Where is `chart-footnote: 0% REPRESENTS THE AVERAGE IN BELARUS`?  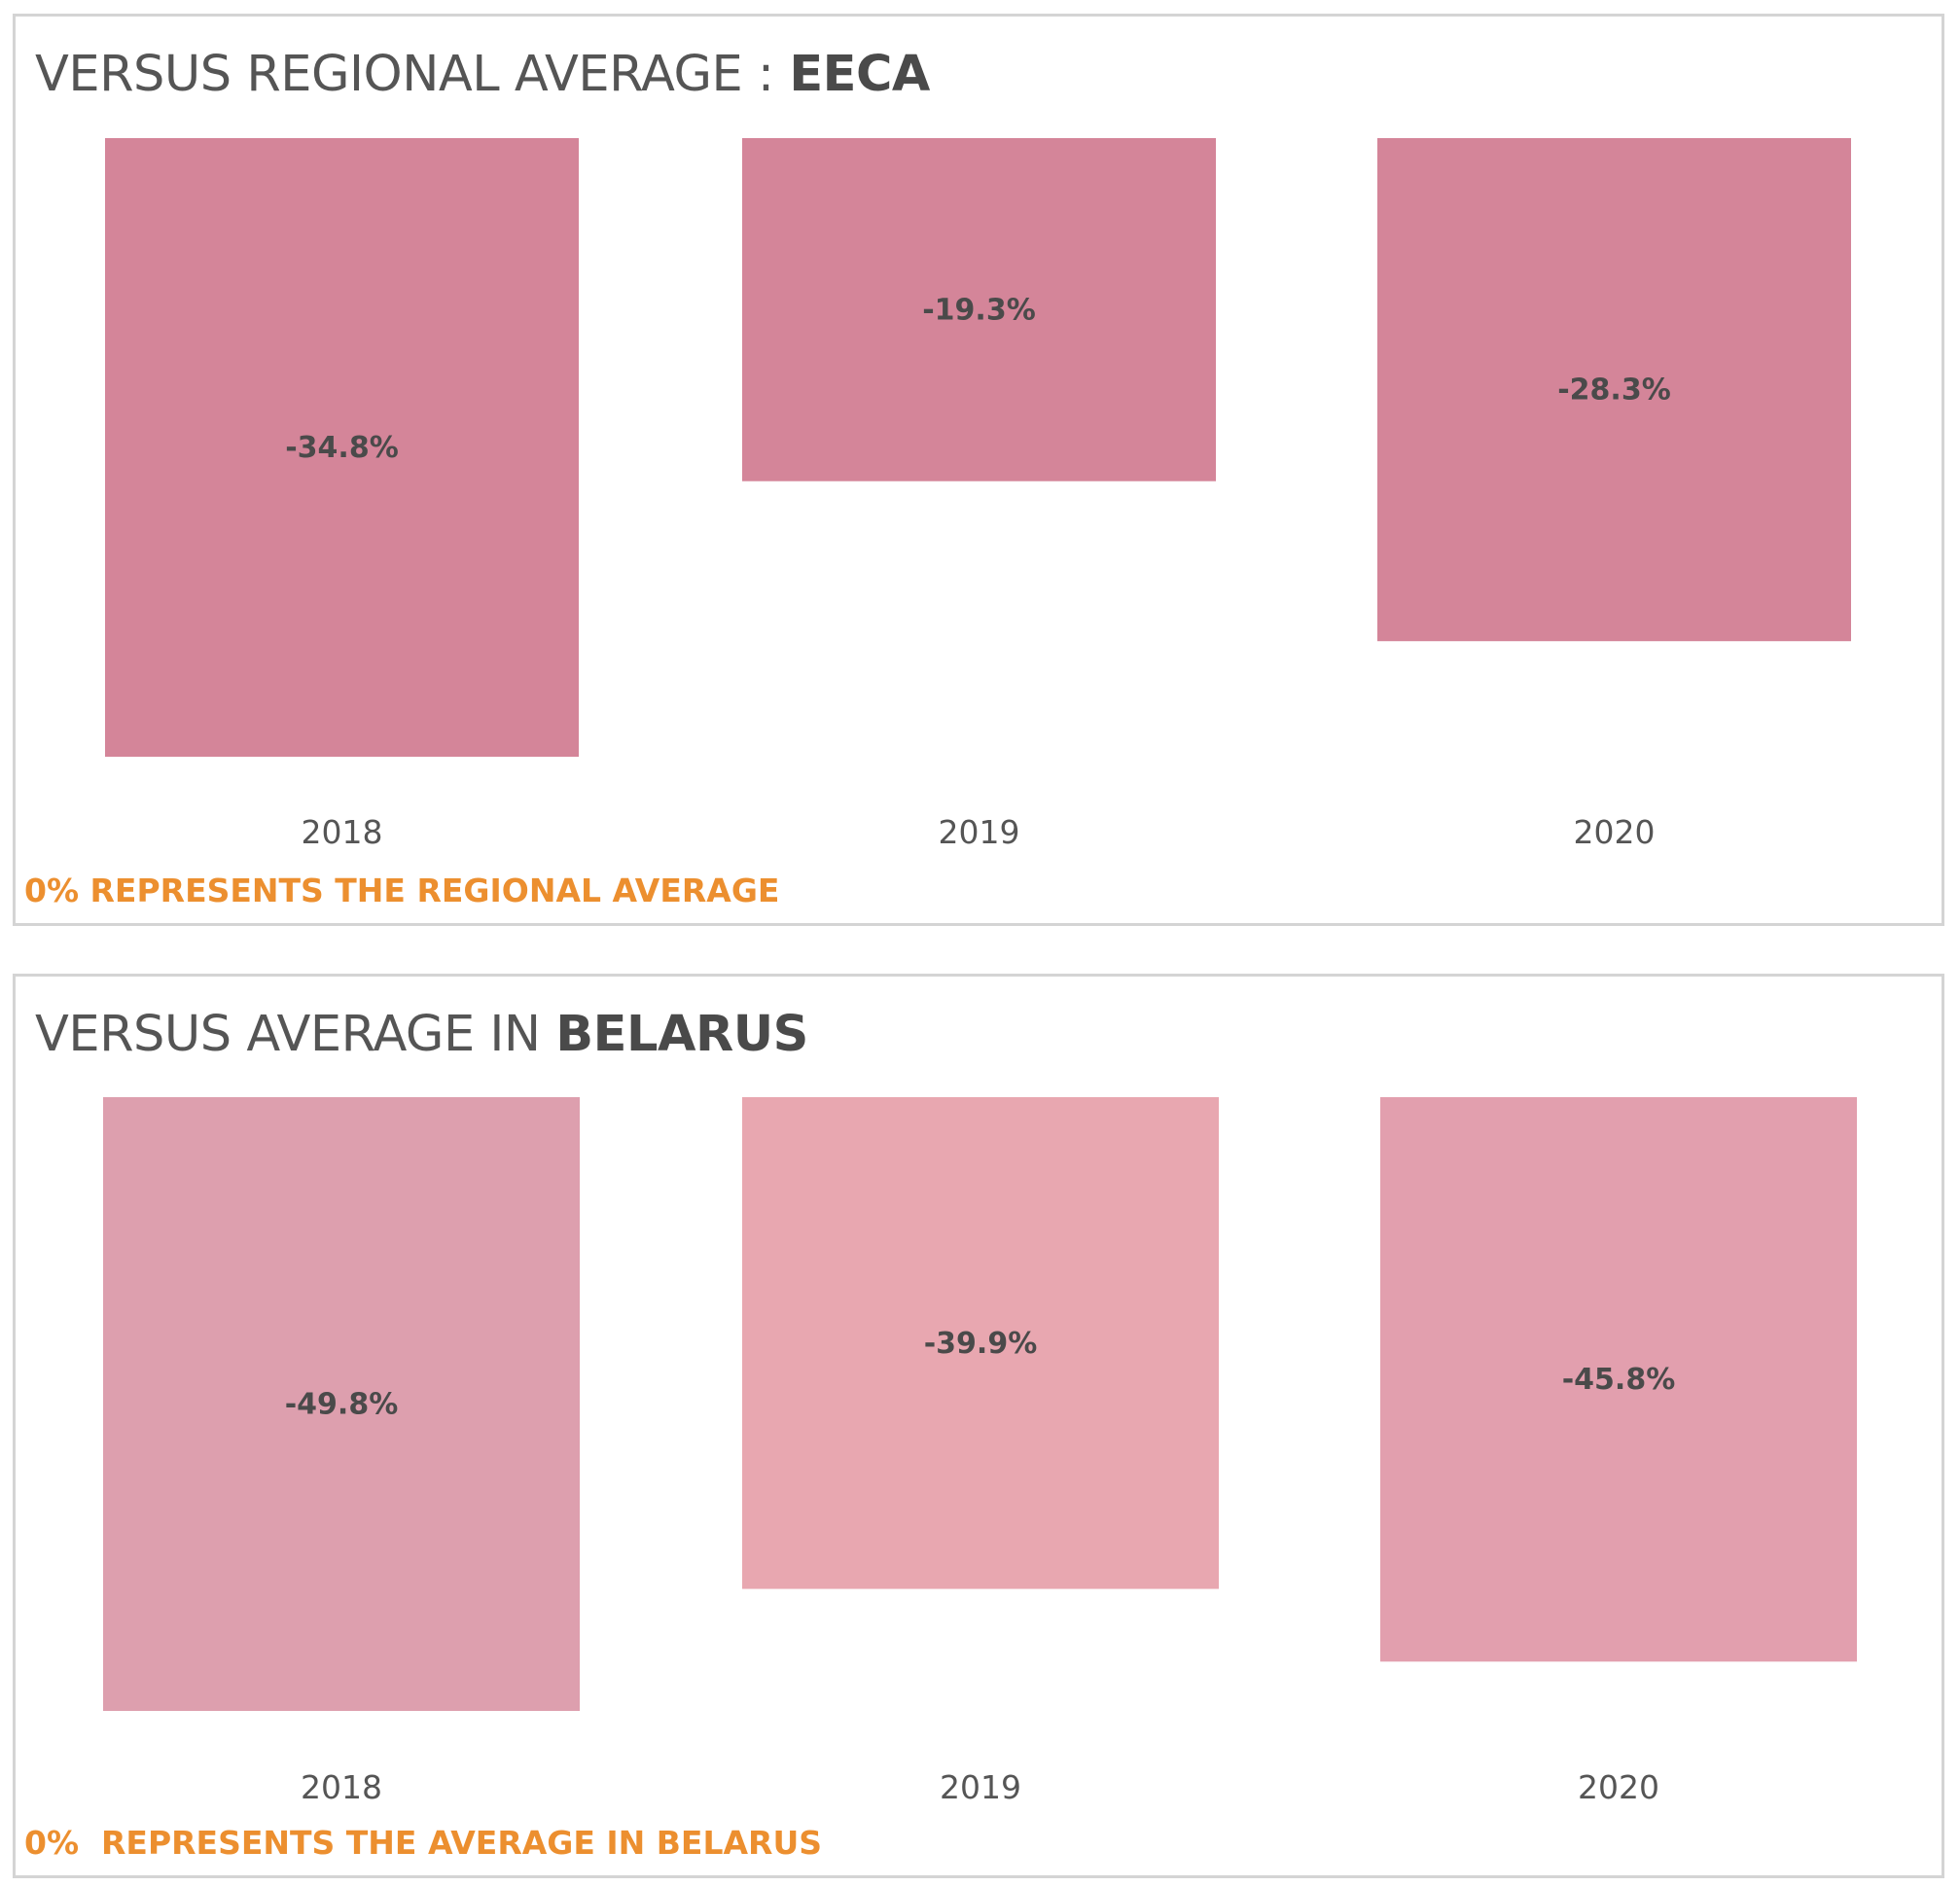
chart-footnote: 0% REPRESENTS THE AVERAGE IN BELARUS is located at coordinates (423, 1843).